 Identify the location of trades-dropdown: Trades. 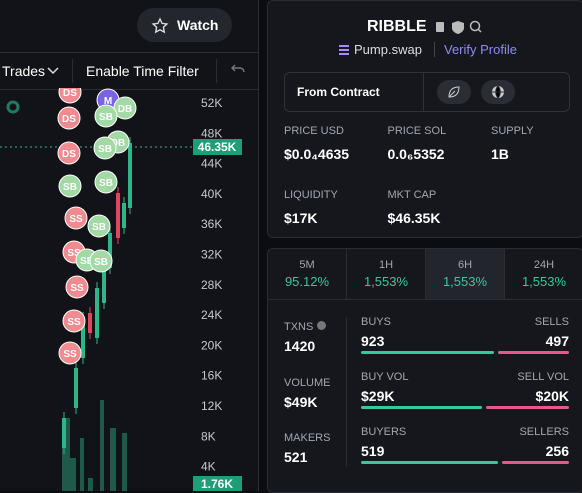
(24, 71).